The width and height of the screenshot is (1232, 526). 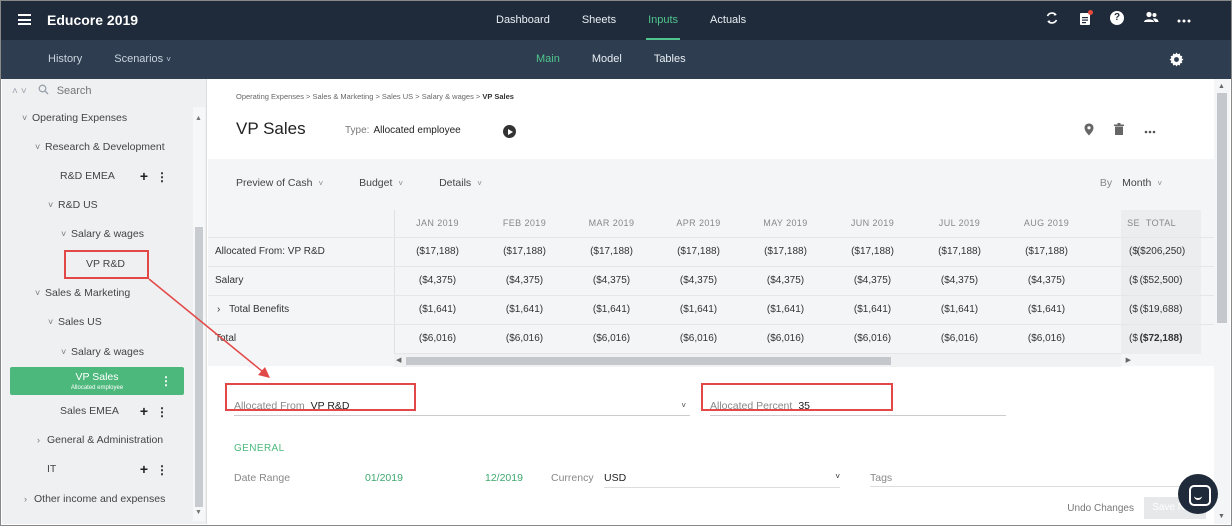 What do you see at coordinates (1161, 223) in the screenshot?
I see `column-header-total: TOTAL` at bounding box center [1161, 223].